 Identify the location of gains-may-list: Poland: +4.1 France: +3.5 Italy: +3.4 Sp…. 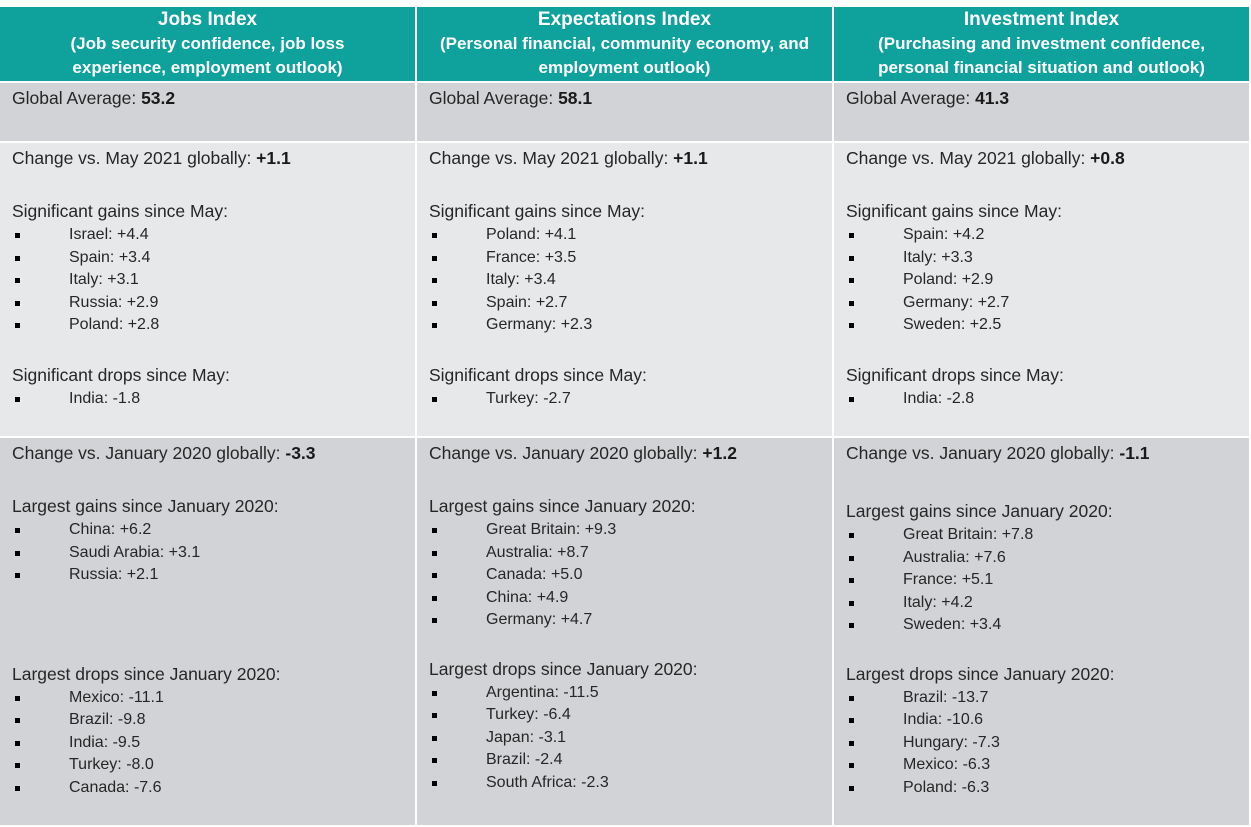
(624, 280).